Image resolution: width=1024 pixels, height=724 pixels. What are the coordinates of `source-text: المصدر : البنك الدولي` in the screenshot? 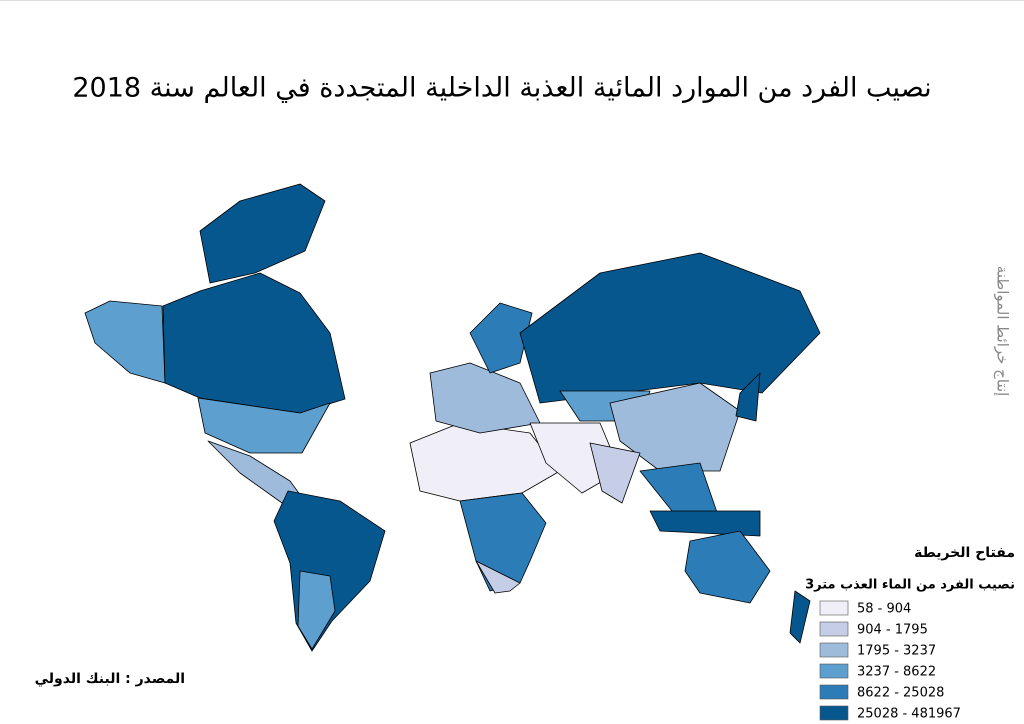 It's located at (110, 679).